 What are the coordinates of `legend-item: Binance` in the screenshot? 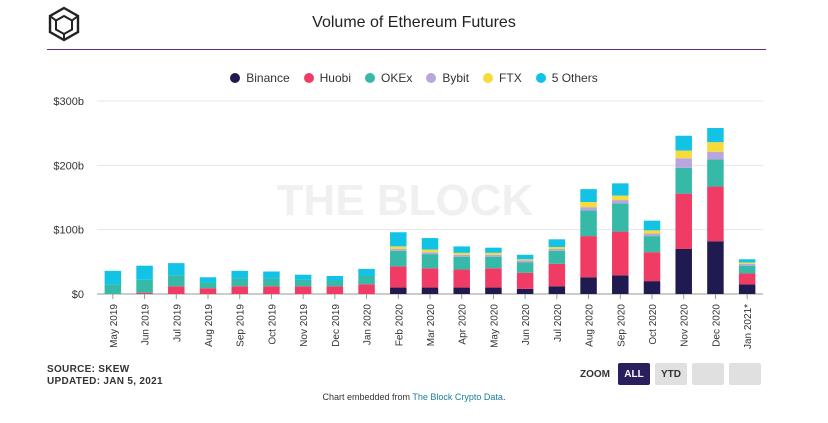 It's located at (260, 78).